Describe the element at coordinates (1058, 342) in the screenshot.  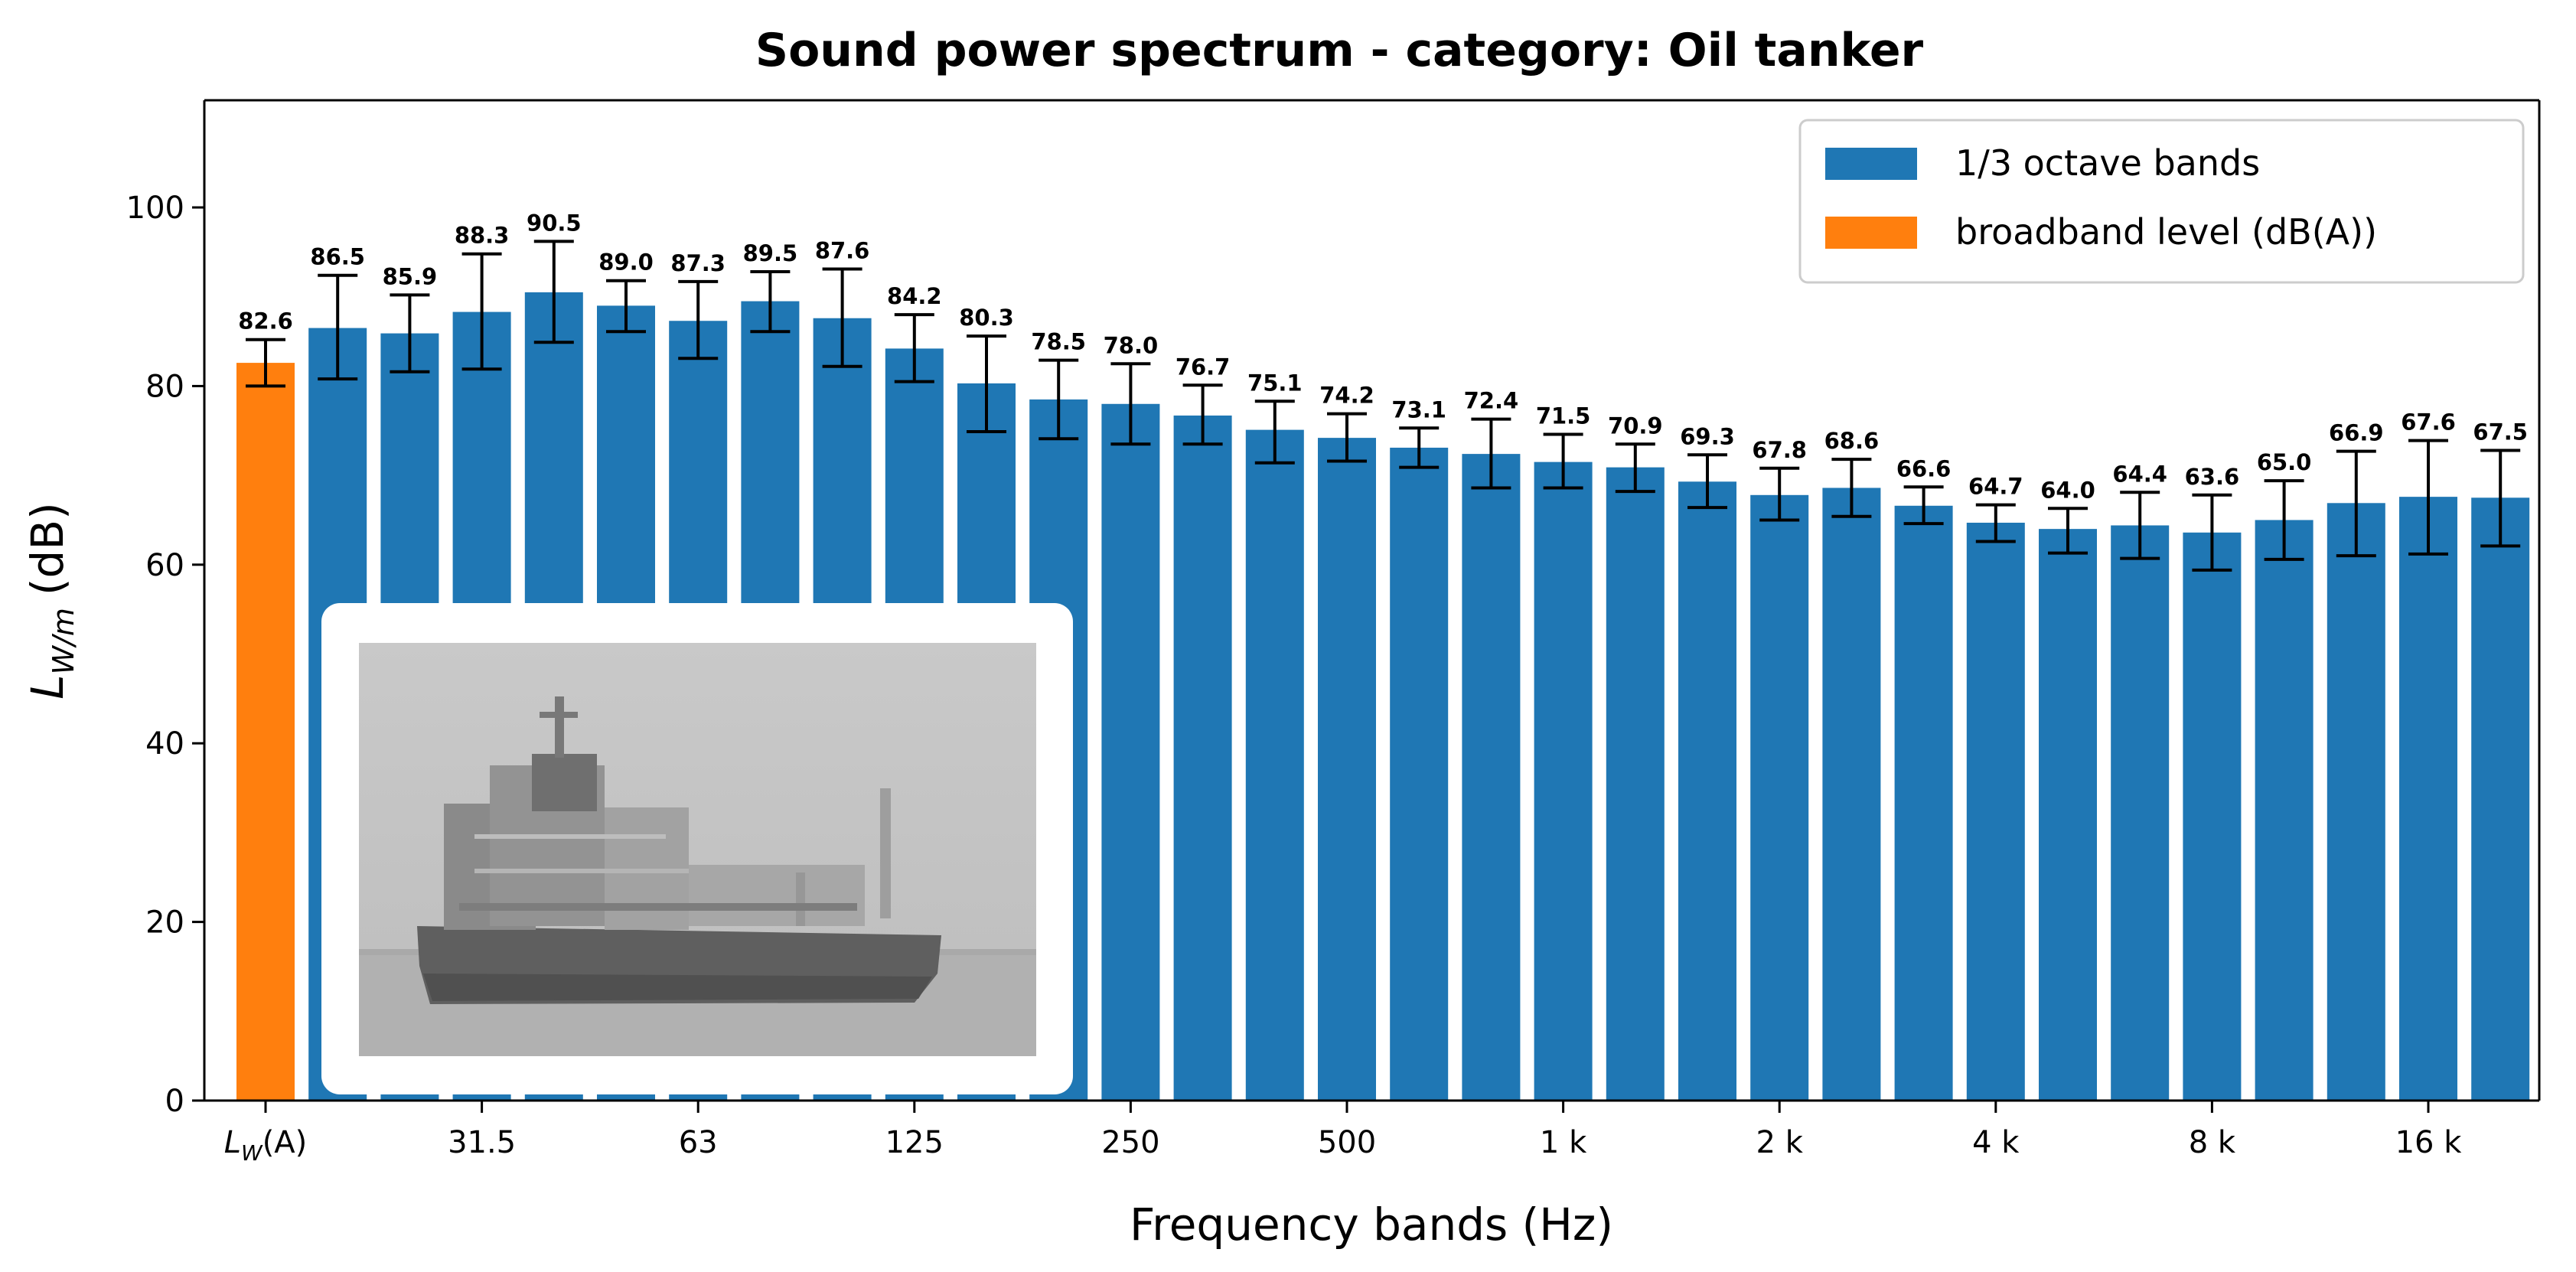
I see `bar-label-11: 78.5` at that location.